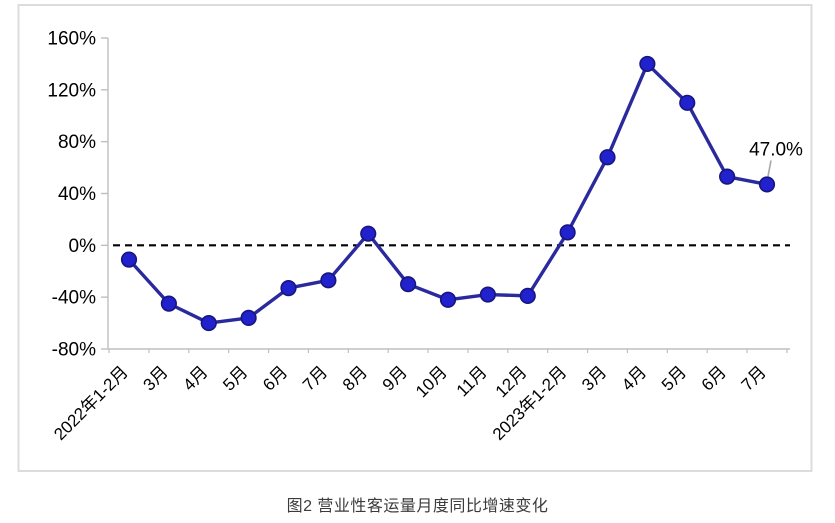  I want to click on annotation-leader-line, so click(769, 168).